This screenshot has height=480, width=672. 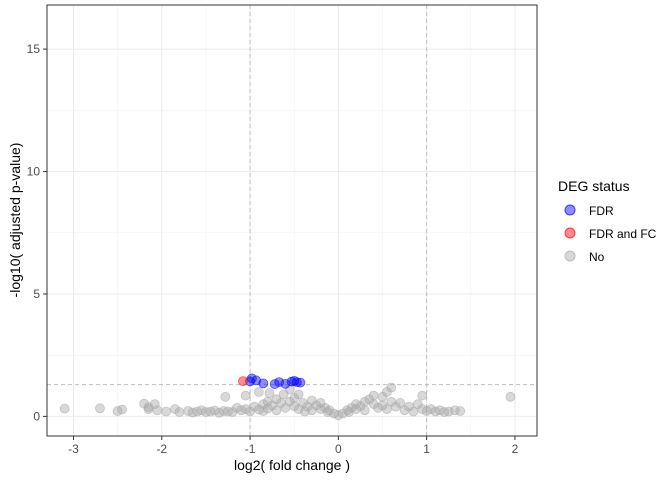 What do you see at coordinates (73, 449) in the screenshot?
I see `x-tick-label: -3` at bounding box center [73, 449].